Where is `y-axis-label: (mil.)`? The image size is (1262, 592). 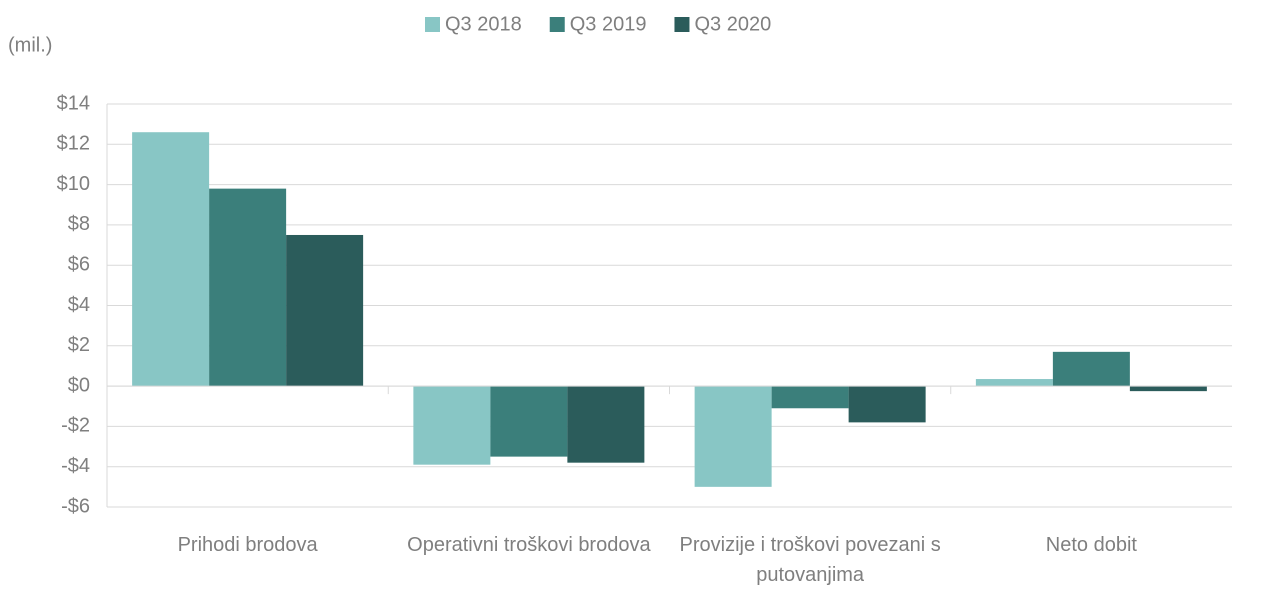
y-axis-label: (mil.) is located at coordinates (30, 45).